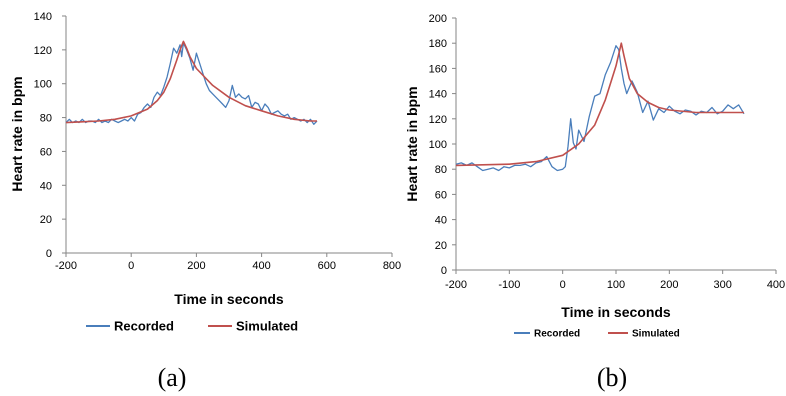 This screenshot has width=786, height=396. I want to click on x-tick-label: -100, so click(509, 285).